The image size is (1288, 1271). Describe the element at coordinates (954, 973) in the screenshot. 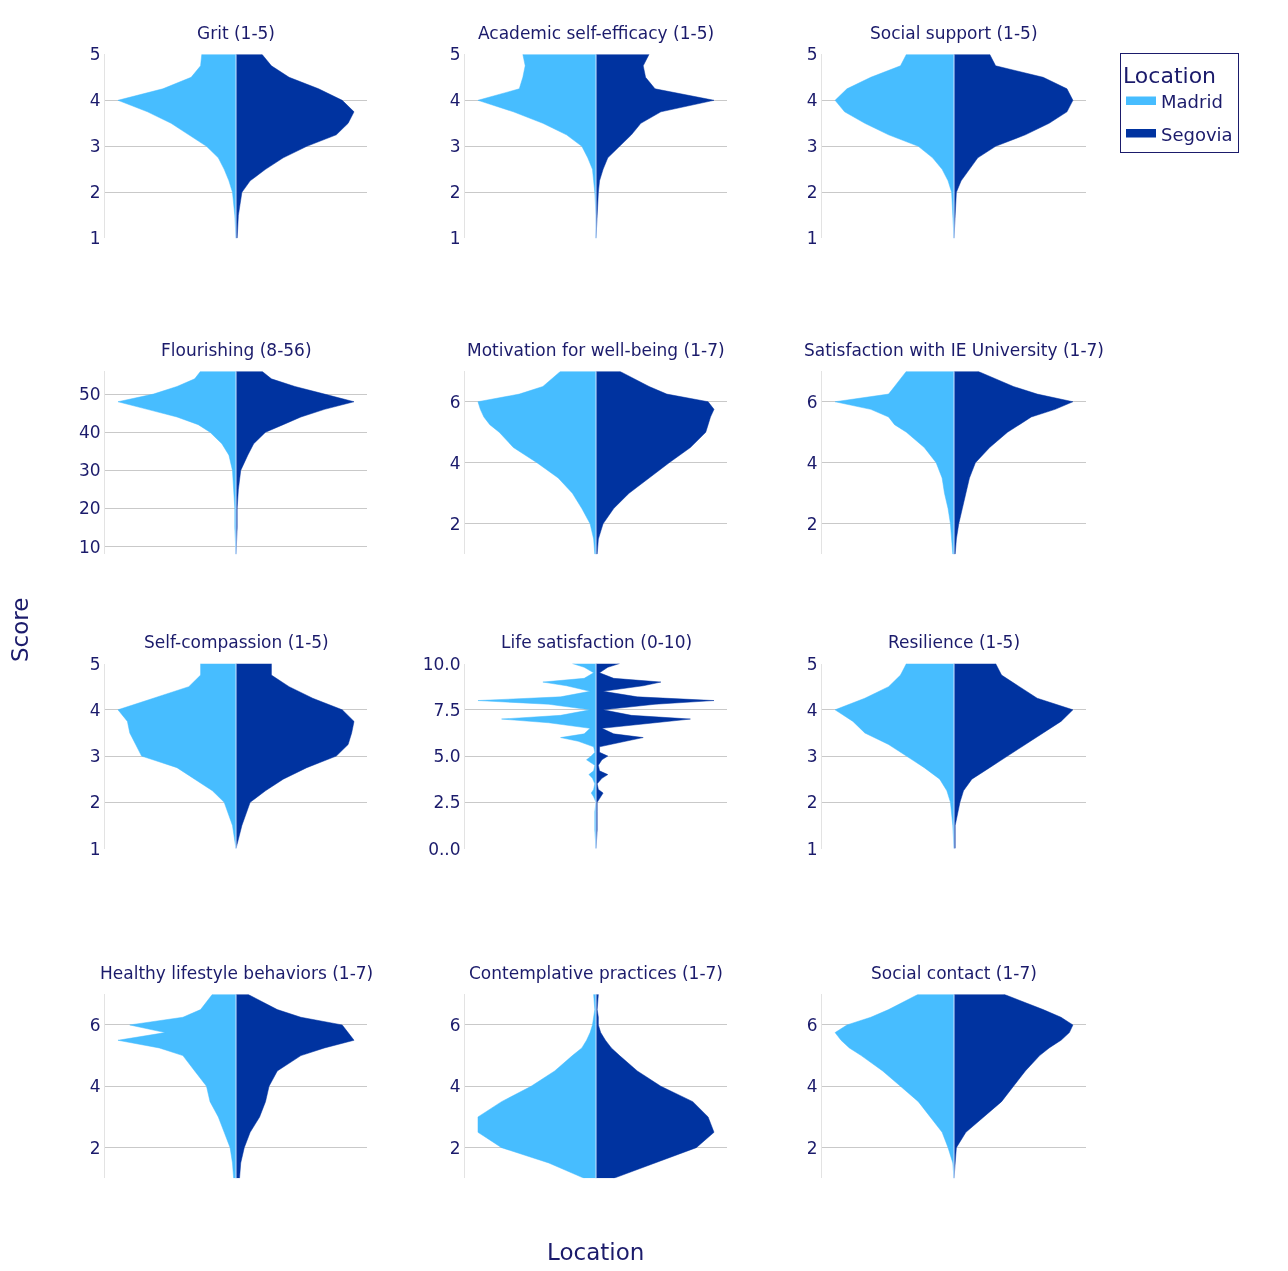

I see `chart-title: Social contact (1-7)` at that location.